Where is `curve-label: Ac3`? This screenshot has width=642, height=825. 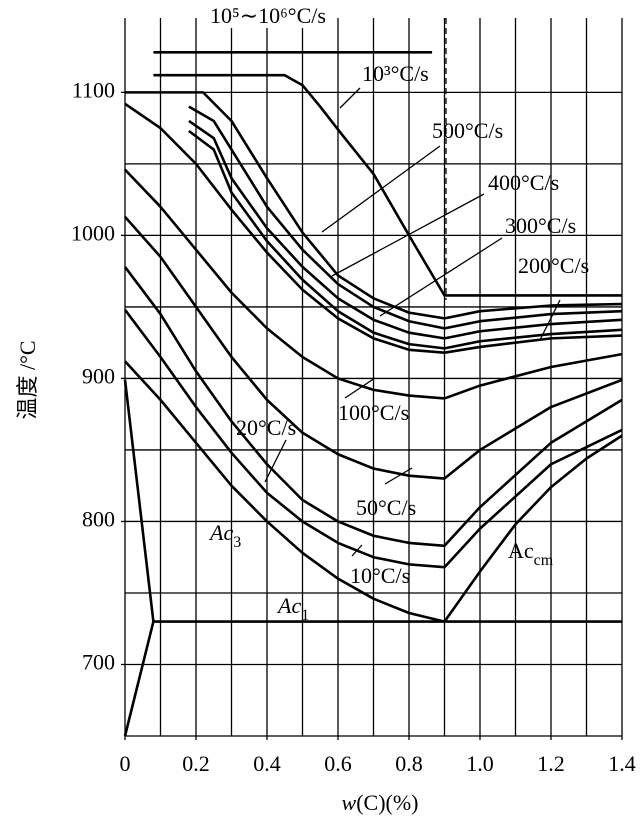 curve-label: Ac3 is located at coordinates (224, 535).